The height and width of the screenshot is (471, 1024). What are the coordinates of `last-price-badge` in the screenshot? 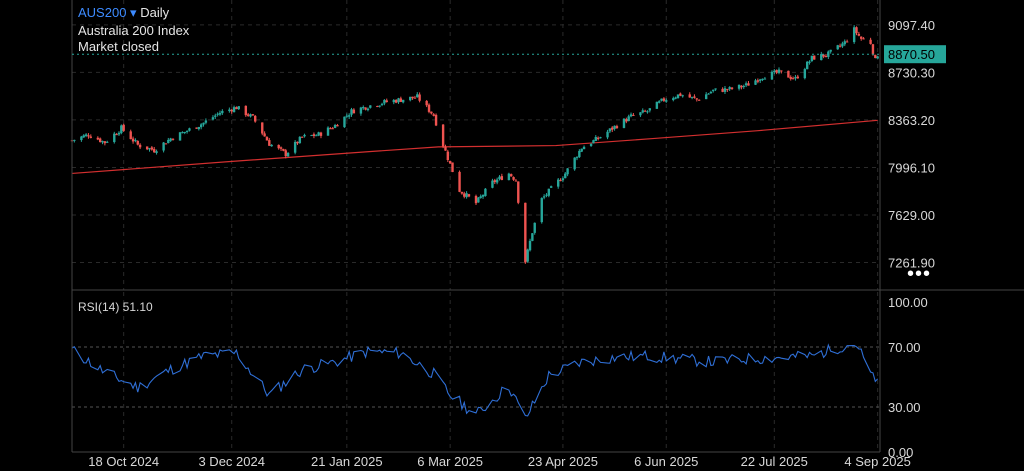 It's located at (915, 54).